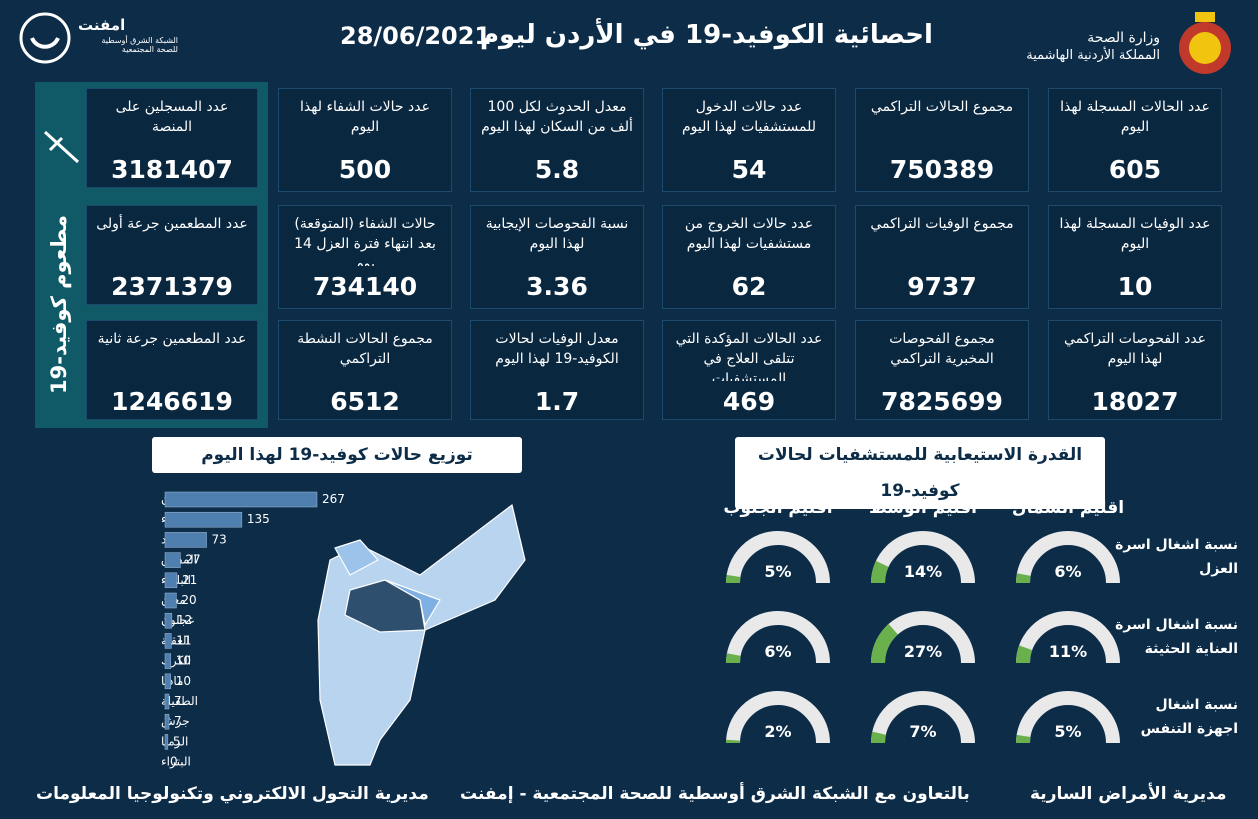 The height and width of the screenshot is (819, 1258). Describe the element at coordinates (942, 140) in the screenshot. I see `stat-card: مجموع الحالات التراكمي 750389` at that location.